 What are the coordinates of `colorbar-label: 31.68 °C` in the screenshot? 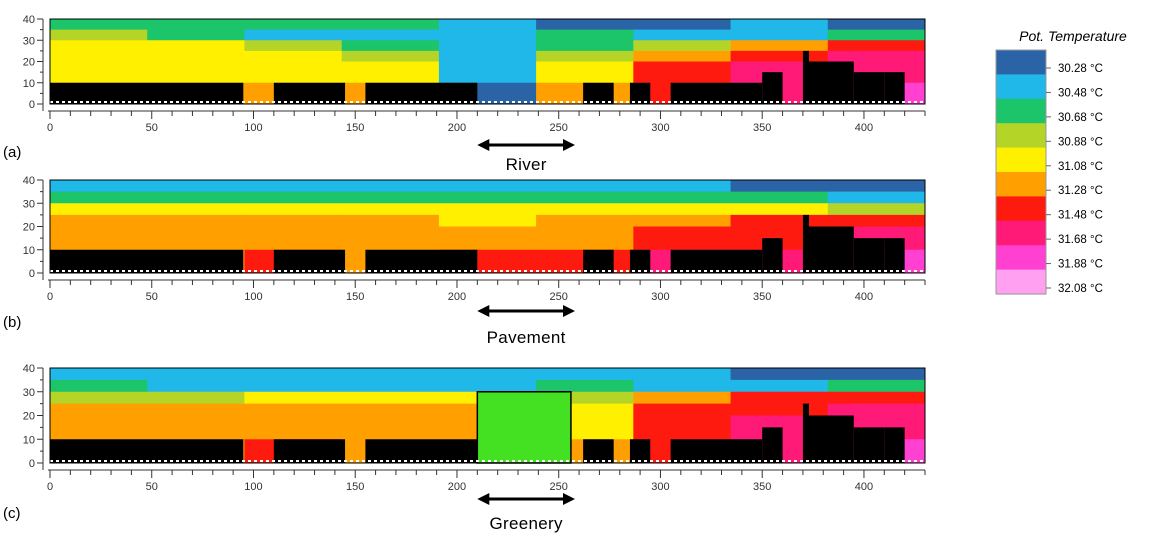 It's located at (1080, 240).